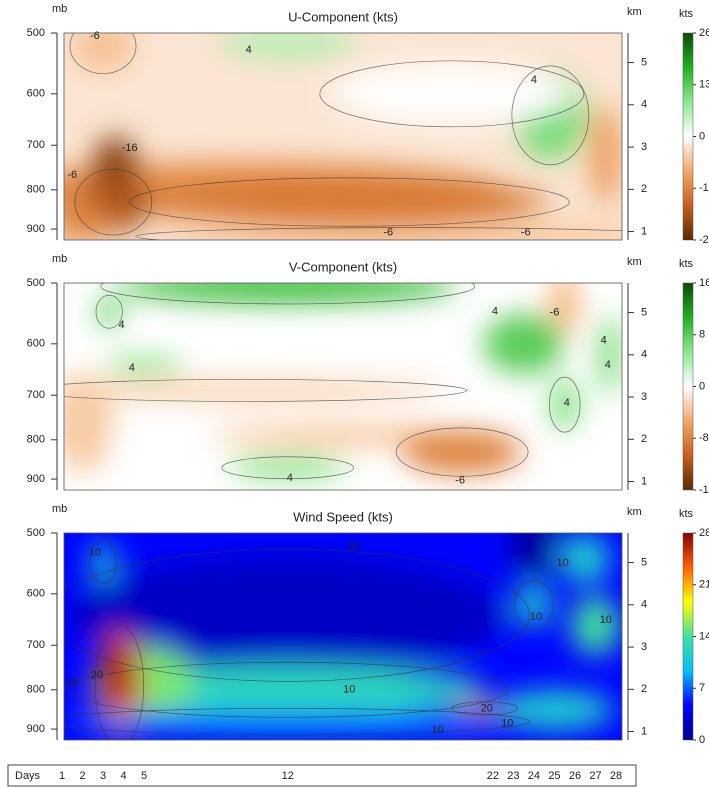 Image resolution: width=709 pixels, height=787 pixels. Describe the element at coordinates (704, 438) in the screenshot. I see `colorbar-tick-label: -8` at that location.